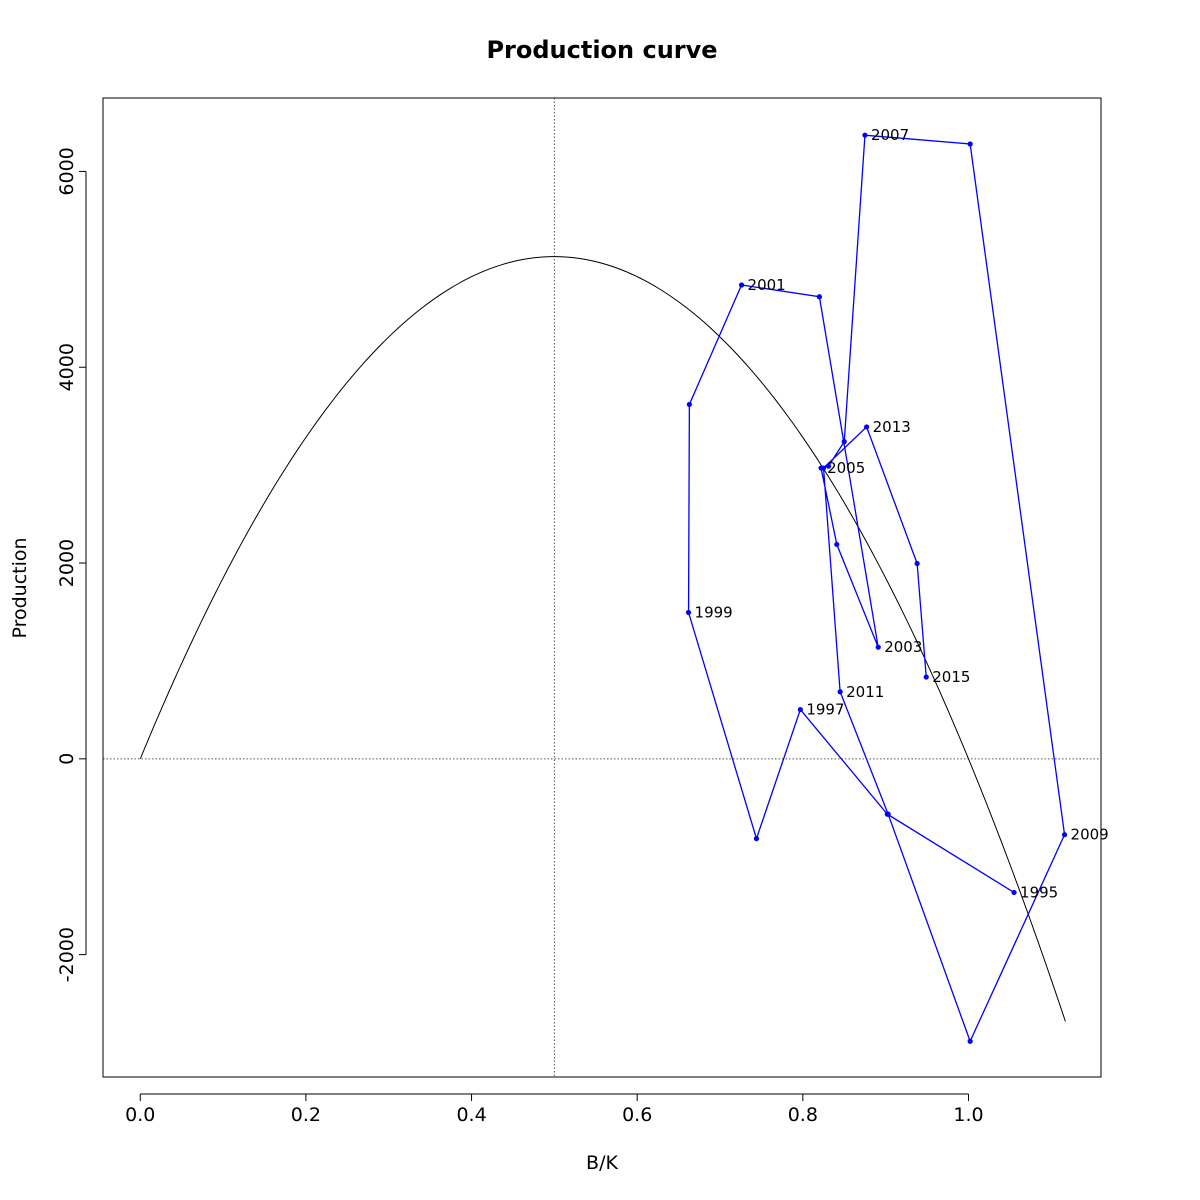  I want to click on year-label: 1995, so click(1039, 892).